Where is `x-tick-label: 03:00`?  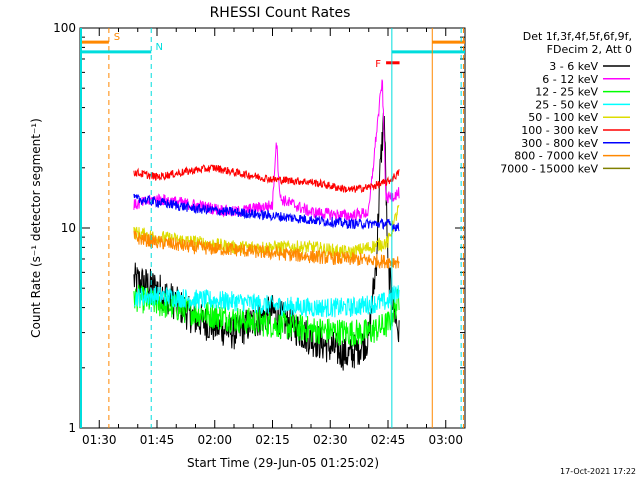
x-tick-label: 03:00 is located at coordinates (445, 440).